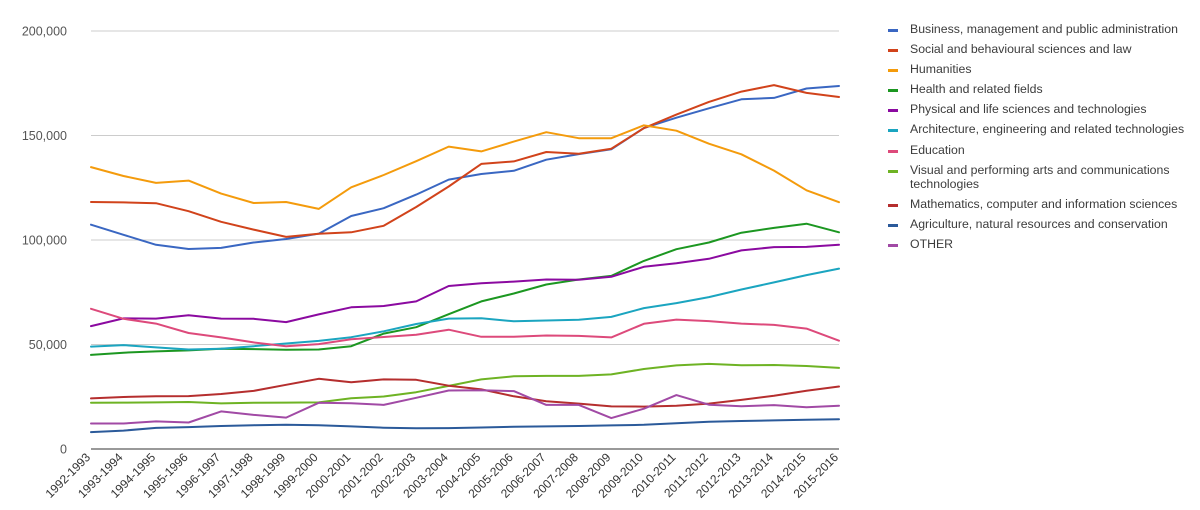 The height and width of the screenshot is (510, 1200). Describe the element at coordinates (63, 450) in the screenshot. I see `y-tick-label: 0` at that location.